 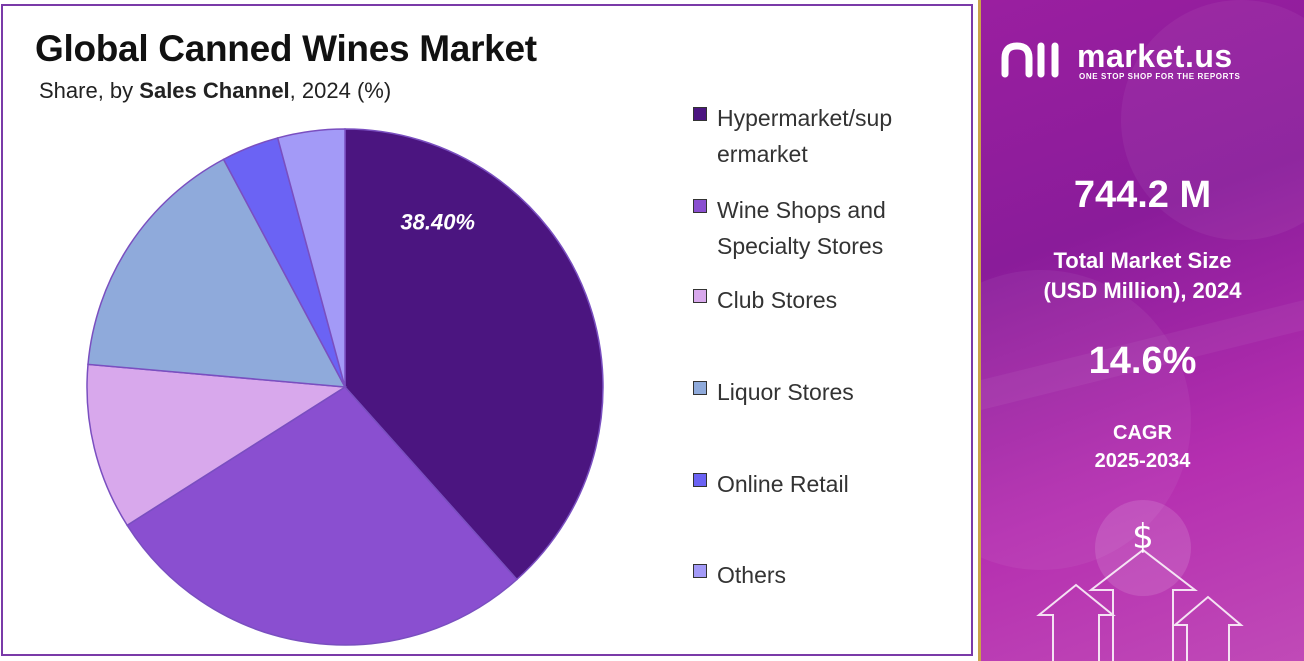 I want to click on legend-label: Others, so click(x=830, y=575).